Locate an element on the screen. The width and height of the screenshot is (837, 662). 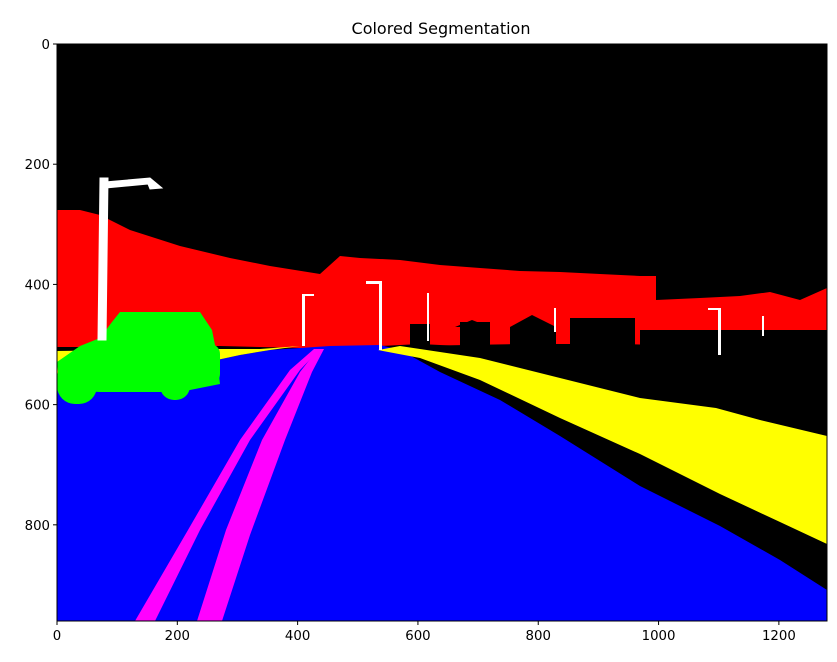
y-tick-label: 400 is located at coordinates (37, 285).